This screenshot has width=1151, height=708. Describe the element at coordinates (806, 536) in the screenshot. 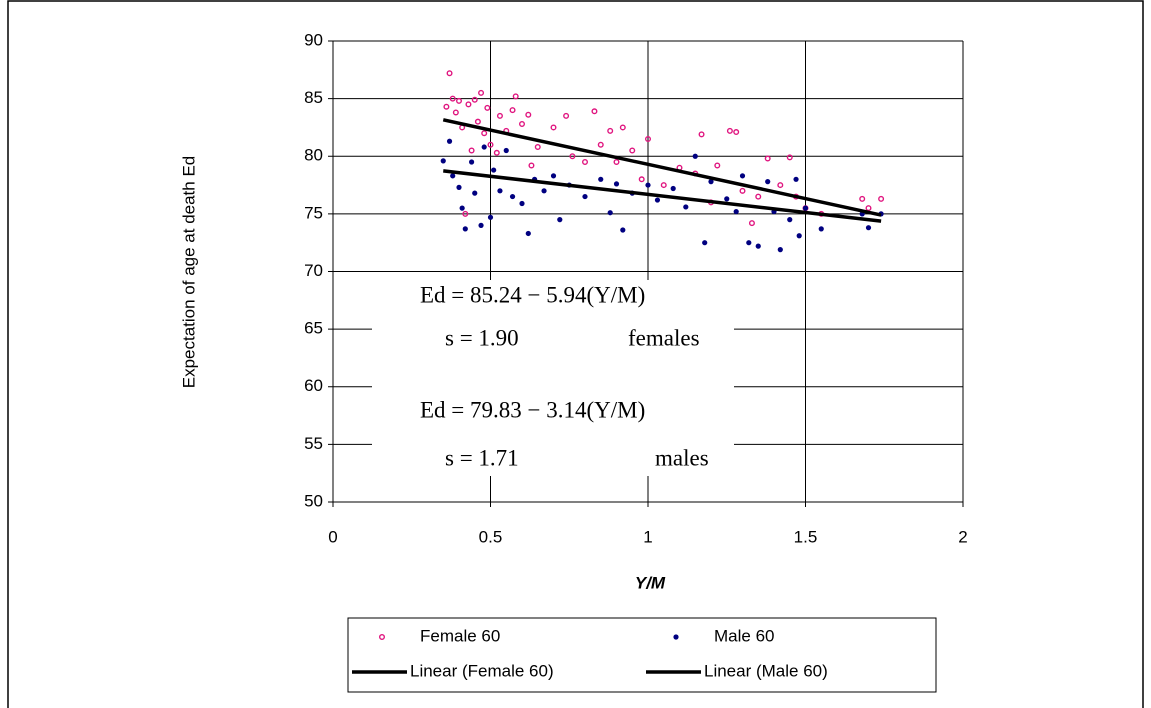

I see `x-tick-label: 1.5` at that location.